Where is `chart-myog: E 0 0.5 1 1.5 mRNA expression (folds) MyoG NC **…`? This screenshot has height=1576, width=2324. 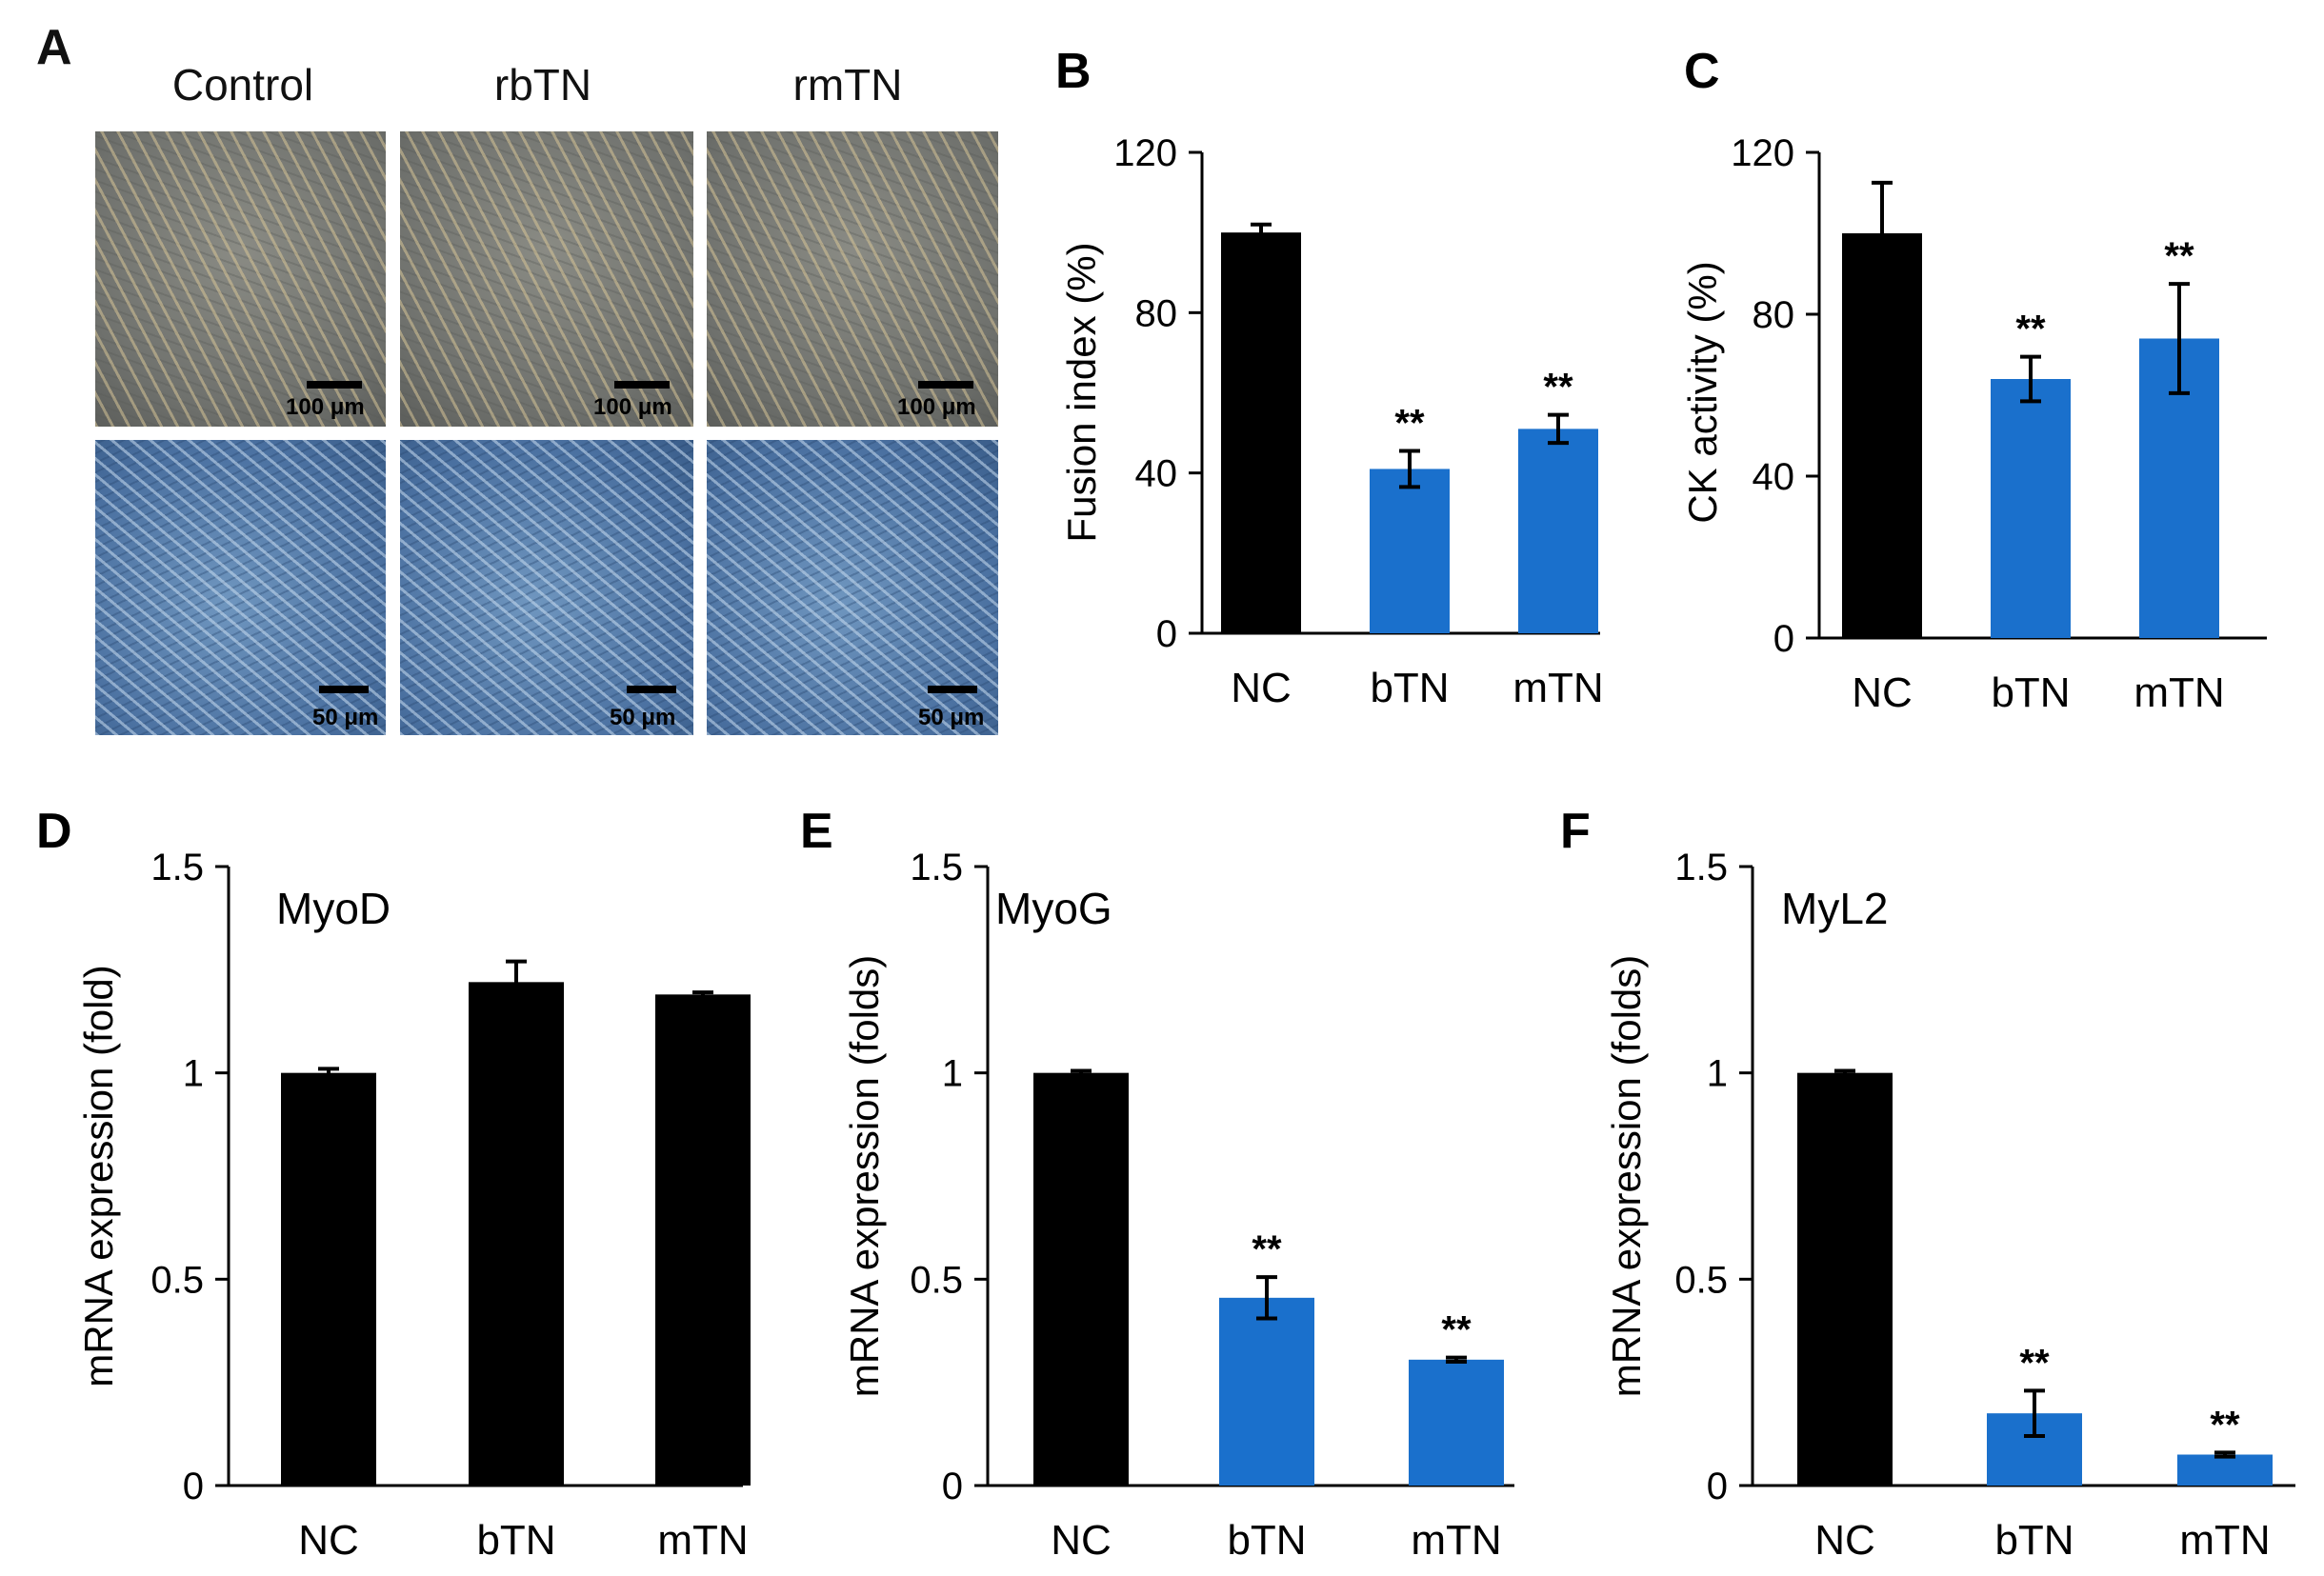
chart-myog: E 0 0.5 1 1.5 mRNA expression (folds) MyoG NC **… is located at coordinates (1157, 1184).